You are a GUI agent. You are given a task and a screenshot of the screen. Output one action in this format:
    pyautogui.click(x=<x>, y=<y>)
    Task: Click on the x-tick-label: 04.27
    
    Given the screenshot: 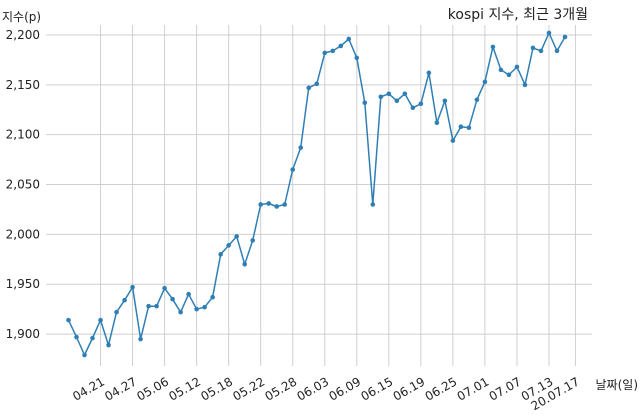 What is the action you would take?
    pyautogui.click(x=120, y=388)
    